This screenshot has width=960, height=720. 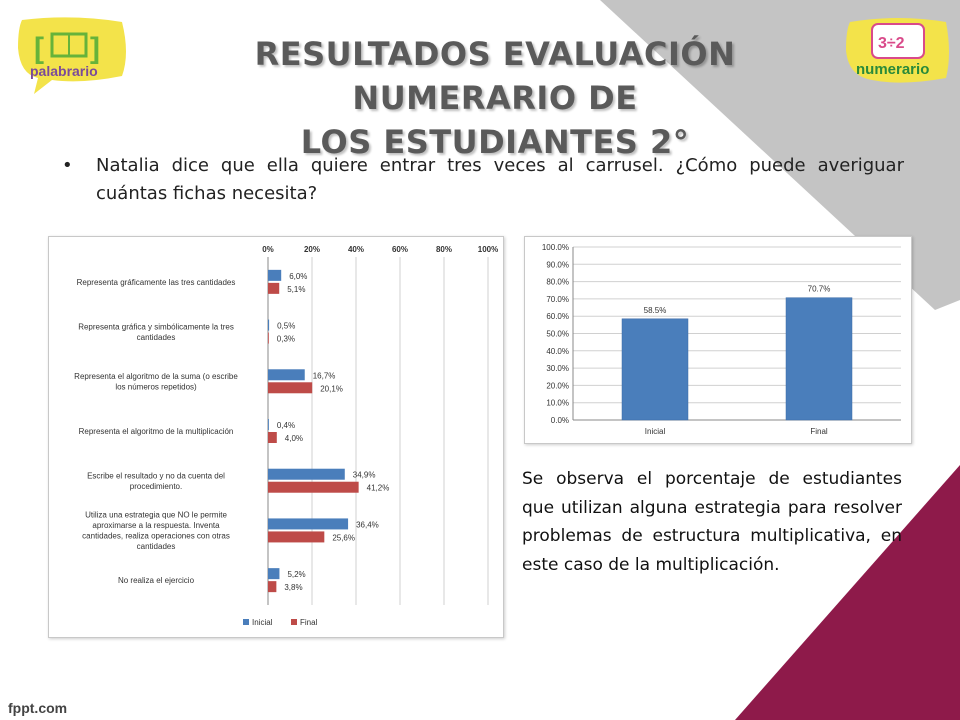 I want to click on h-data-label: 16,7%, so click(x=324, y=375).